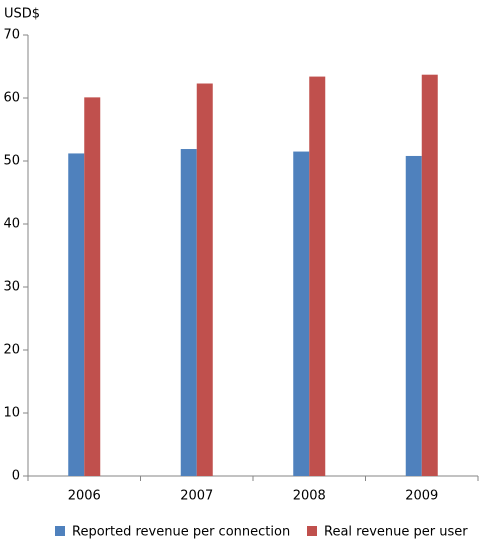  What do you see at coordinates (16, 476) in the screenshot?
I see `y-tick-label: 0` at bounding box center [16, 476].